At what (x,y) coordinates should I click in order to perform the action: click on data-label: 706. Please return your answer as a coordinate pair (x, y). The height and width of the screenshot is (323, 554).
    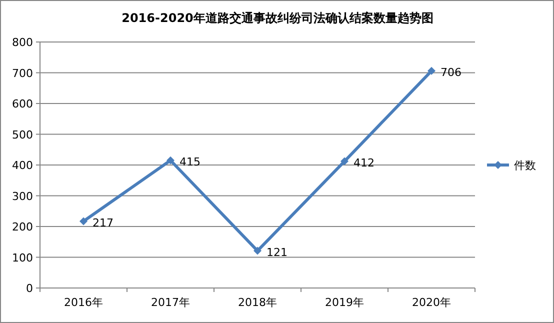
    Looking at the image, I should click on (451, 72).